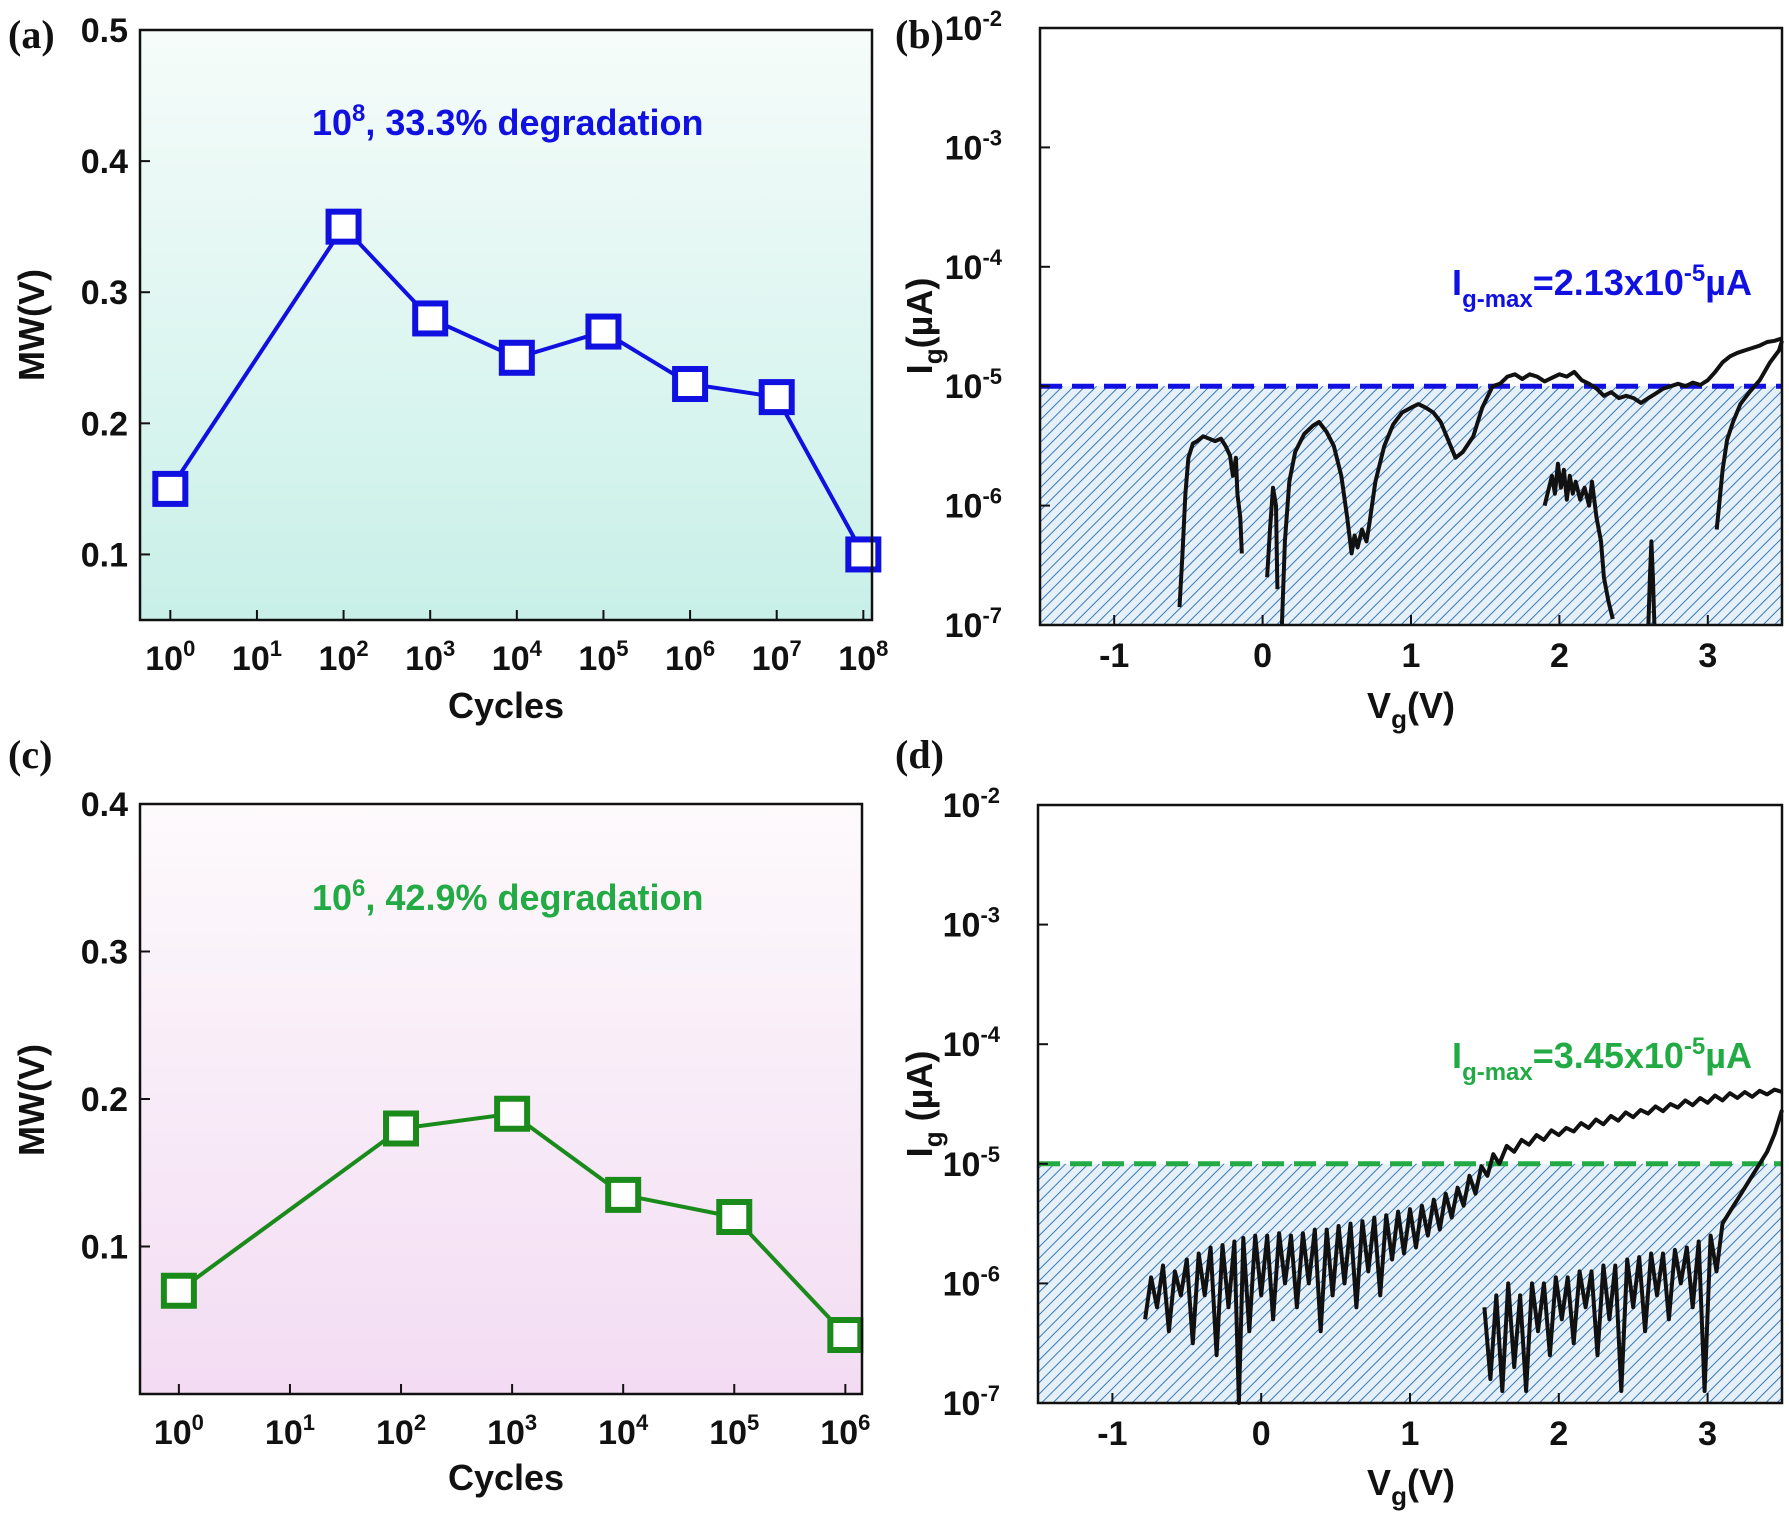  What do you see at coordinates (972, 1043) in the screenshot?
I see `panel-d-ytick-label: 10⁻⁴` at bounding box center [972, 1043].